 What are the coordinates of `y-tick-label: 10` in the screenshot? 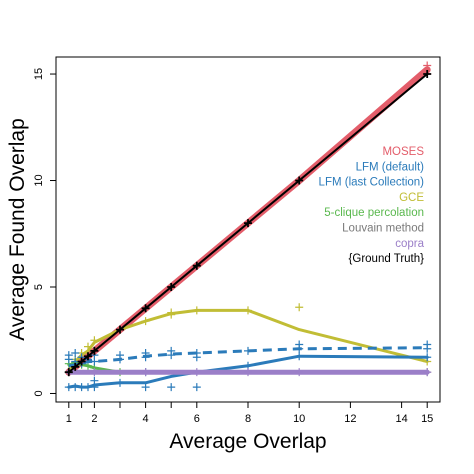 It's located at (39, 180).